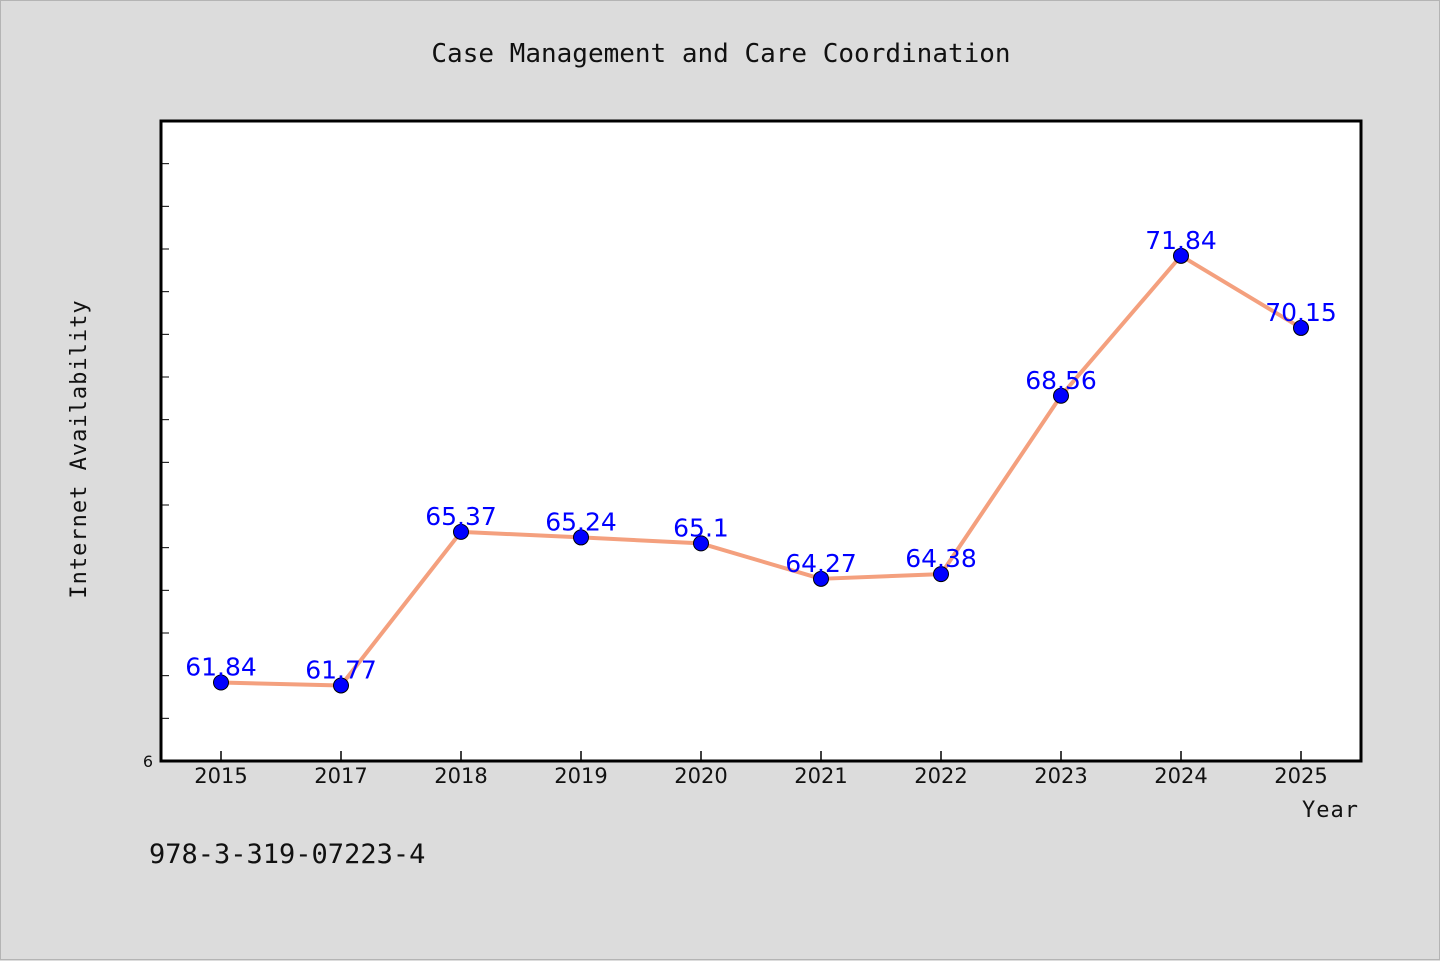 The image size is (1440, 961). I want to click on data-label: 65.37, so click(461, 516).